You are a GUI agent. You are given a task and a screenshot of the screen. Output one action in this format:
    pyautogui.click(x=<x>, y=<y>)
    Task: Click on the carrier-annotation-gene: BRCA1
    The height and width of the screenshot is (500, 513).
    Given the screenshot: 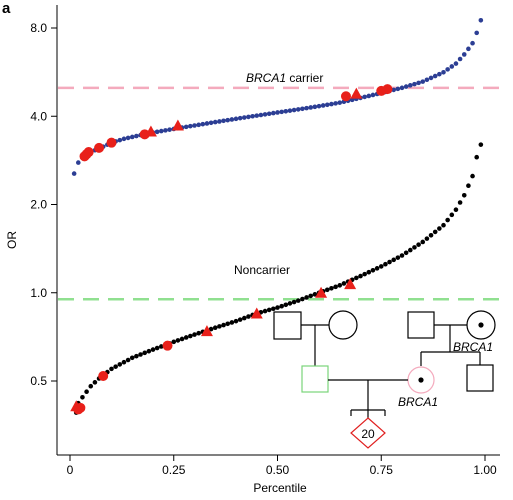 What is the action you would take?
    pyautogui.click(x=266, y=78)
    